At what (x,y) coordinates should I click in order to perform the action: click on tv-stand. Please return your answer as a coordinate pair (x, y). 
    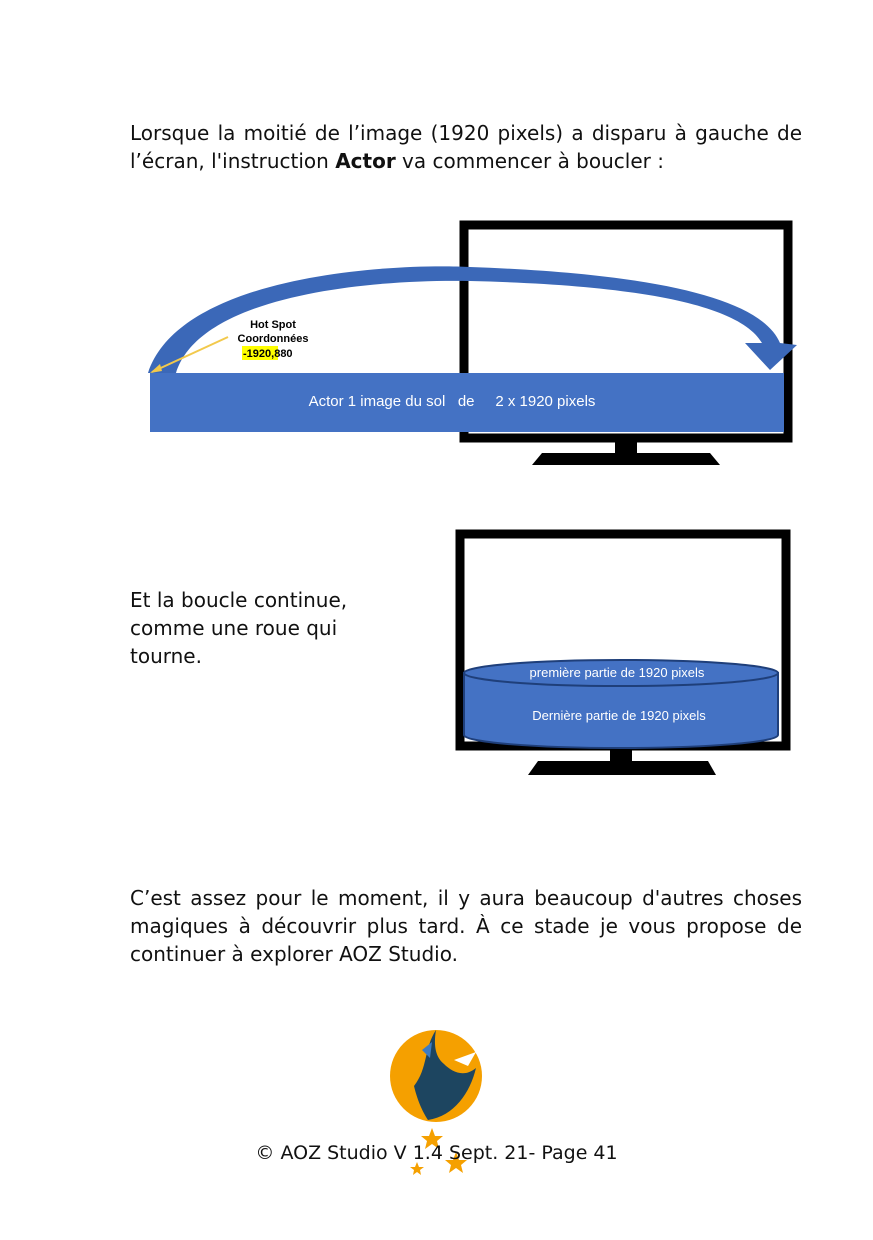
    Looking at the image, I should click on (626, 459).